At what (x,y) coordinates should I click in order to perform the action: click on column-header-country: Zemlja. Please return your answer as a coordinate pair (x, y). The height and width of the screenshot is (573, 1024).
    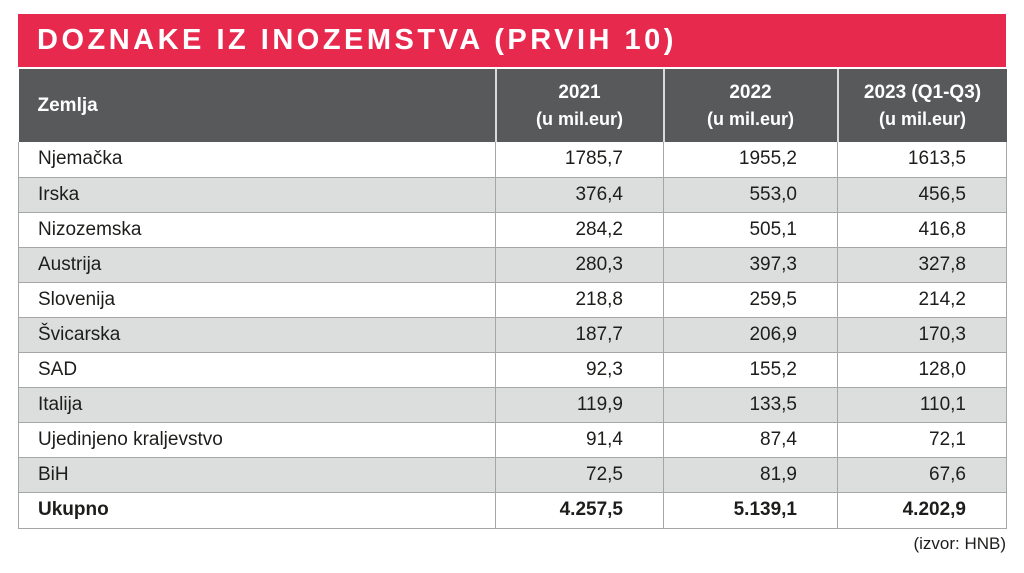
    Looking at the image, I should click on (257, 105).